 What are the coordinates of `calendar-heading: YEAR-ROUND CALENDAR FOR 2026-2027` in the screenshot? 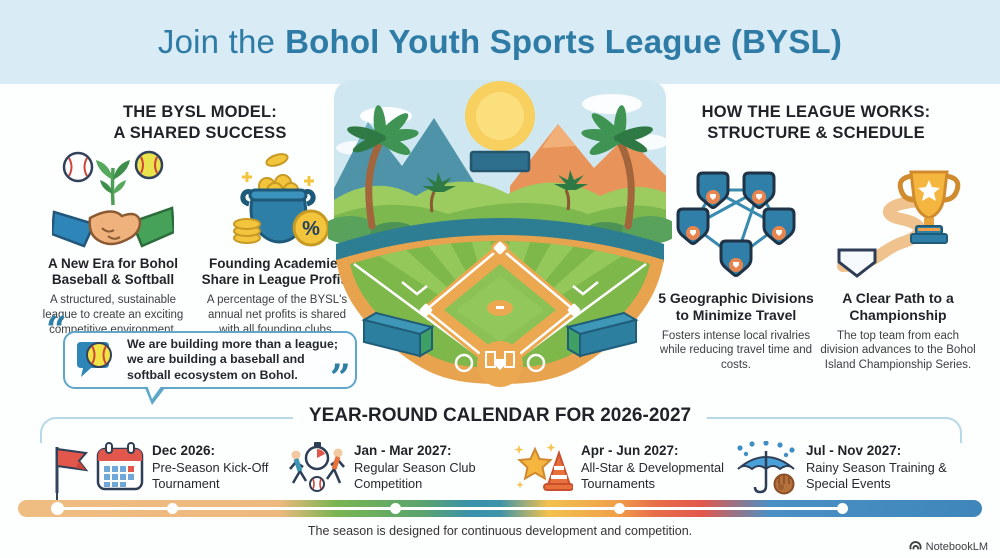 It's located at (500, 416).